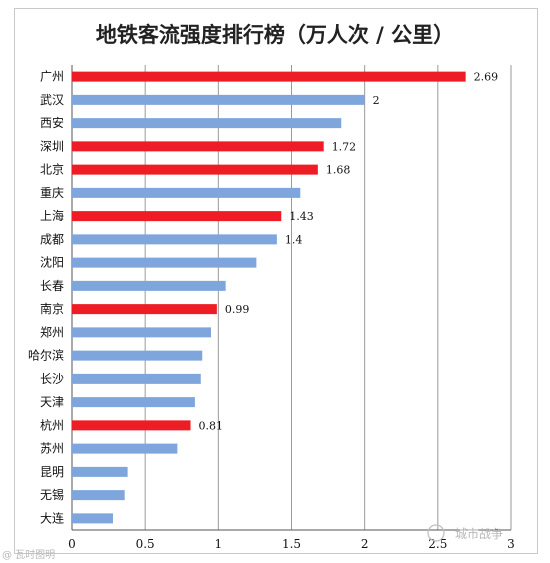 The width and height of the screenshot is (550, 563). What do you see at coordinates (365, 544) in the screenshot?
I see `x-tick-label: 2` at bounding box center [365, 544].